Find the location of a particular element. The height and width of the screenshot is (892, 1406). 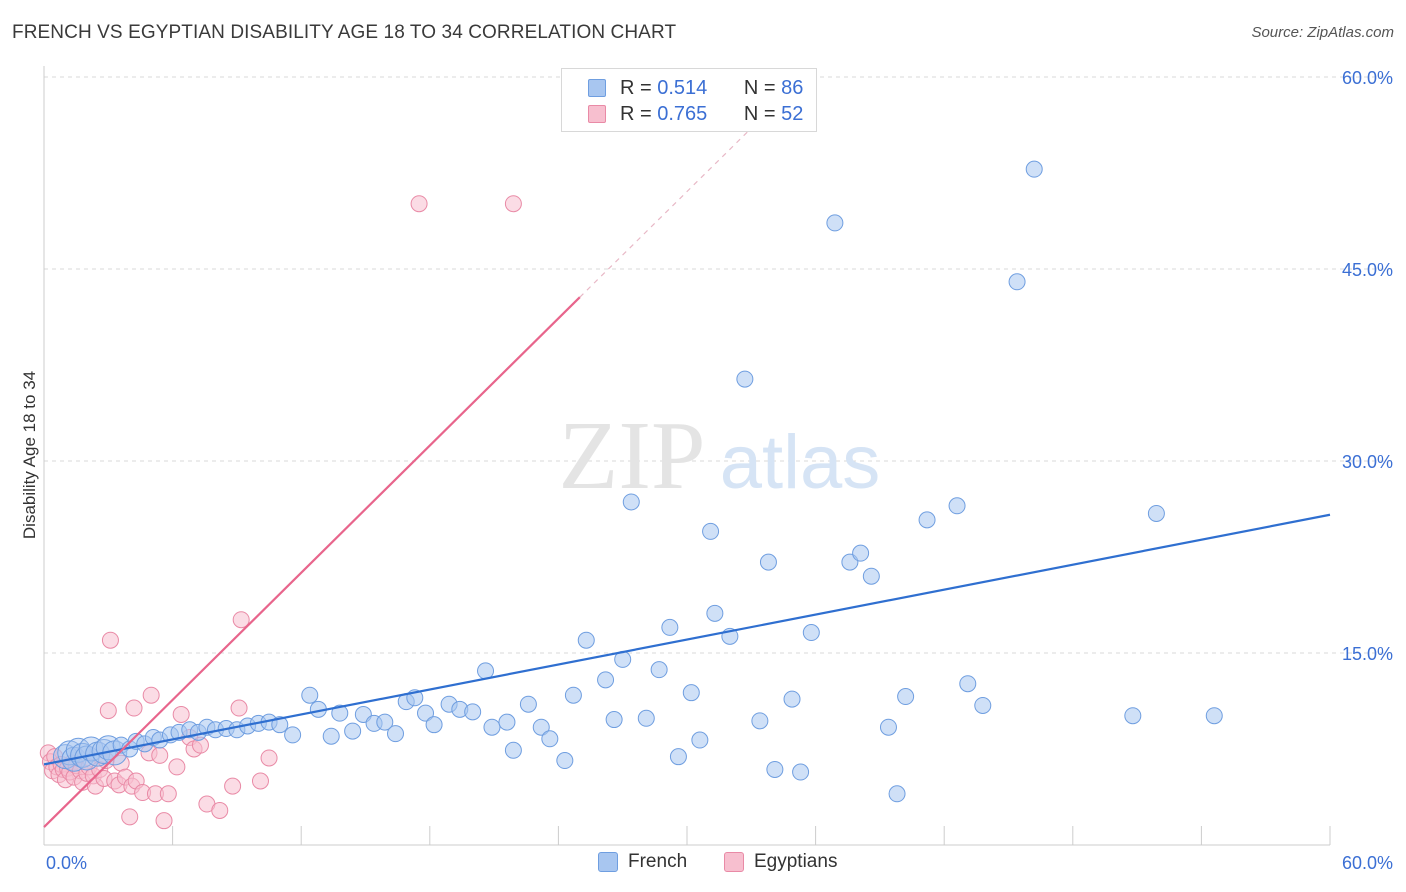

watermark-atlas: atlas is located at coordinates (800, 462).